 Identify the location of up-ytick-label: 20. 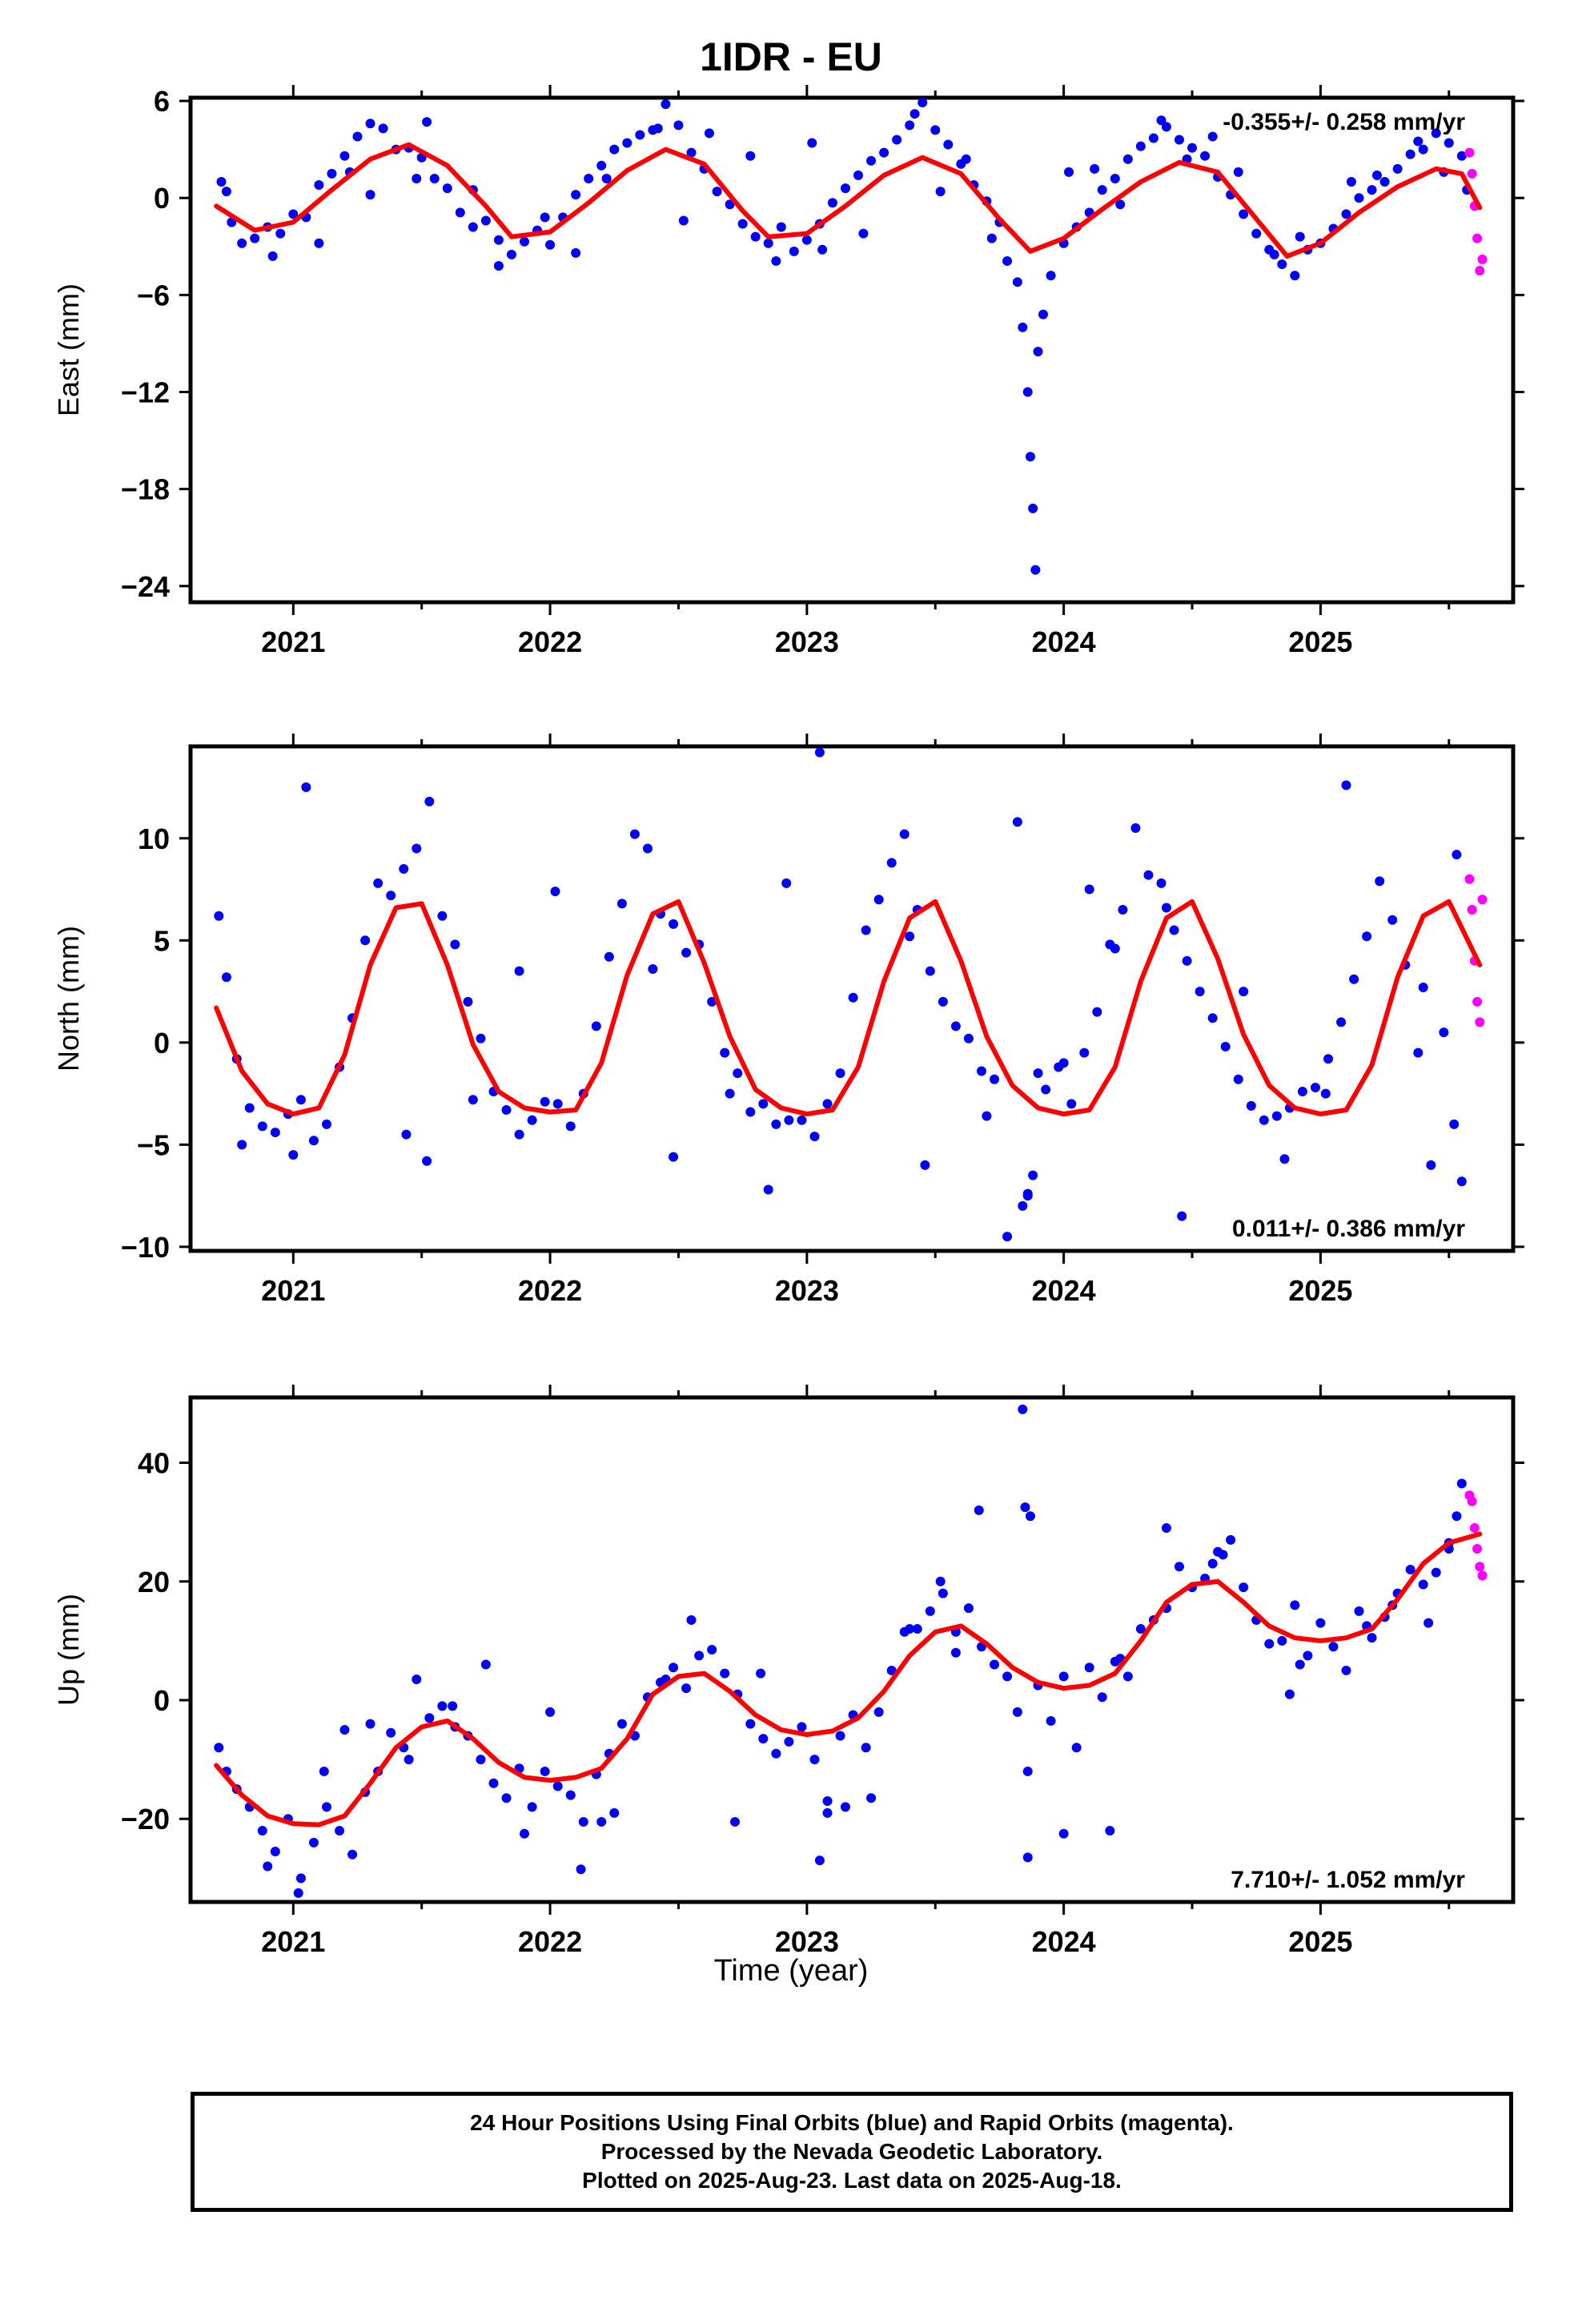
(154, 1582).